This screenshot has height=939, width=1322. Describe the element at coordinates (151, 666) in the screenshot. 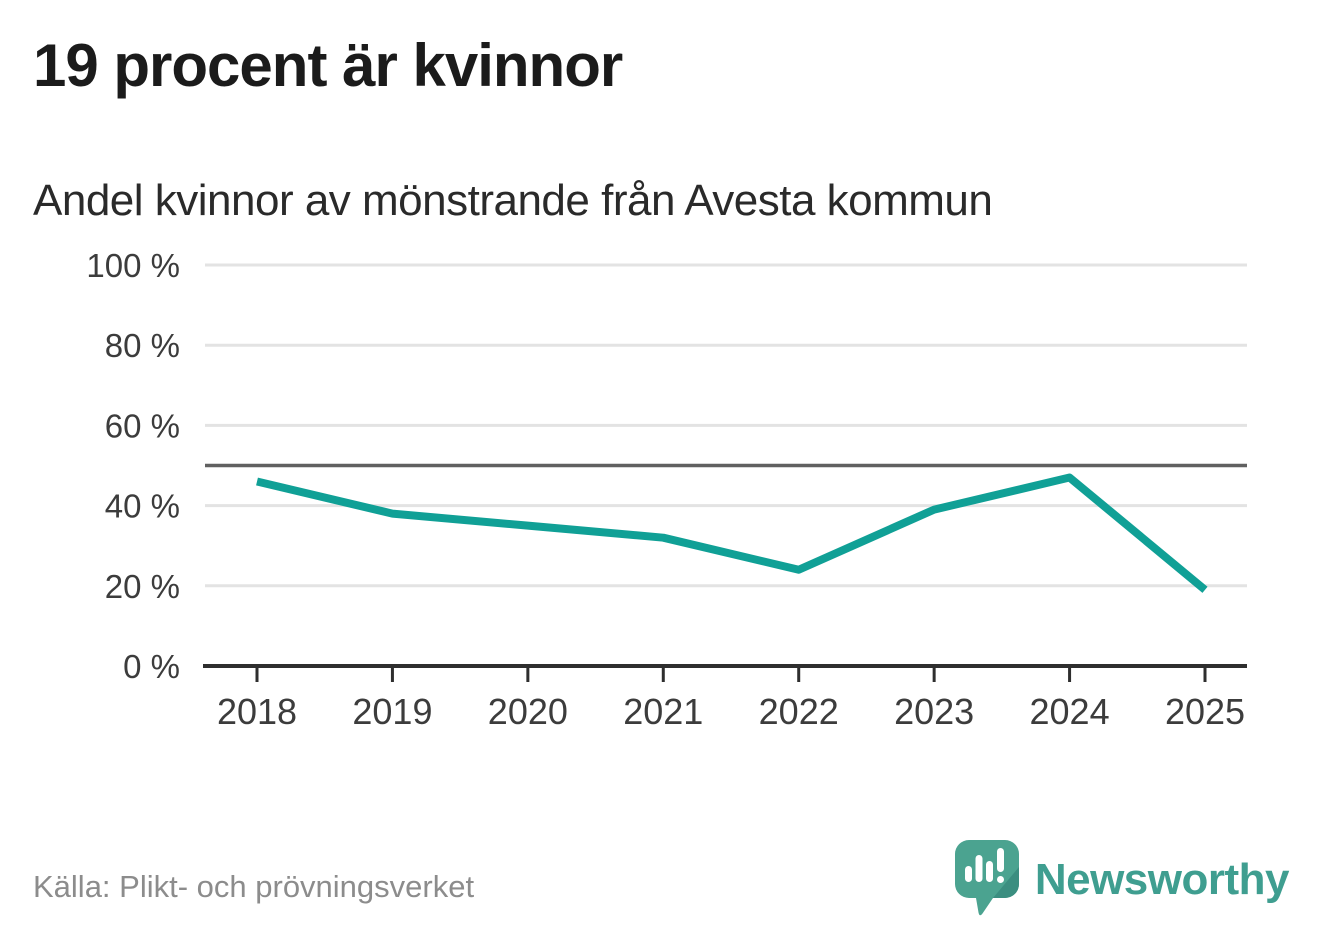

I see `y-tick-label-0: 0 %` at that location.